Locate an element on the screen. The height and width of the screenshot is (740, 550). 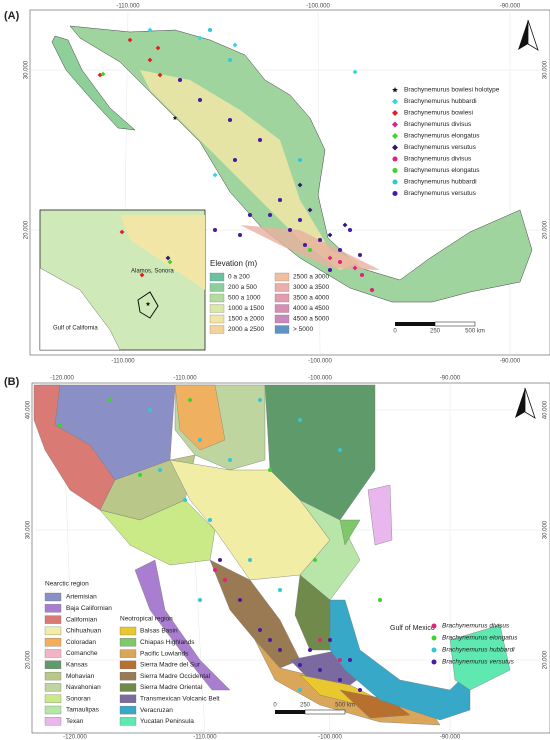
region-label: Sierra Madre Occidental is located at coordinates (175, 676).